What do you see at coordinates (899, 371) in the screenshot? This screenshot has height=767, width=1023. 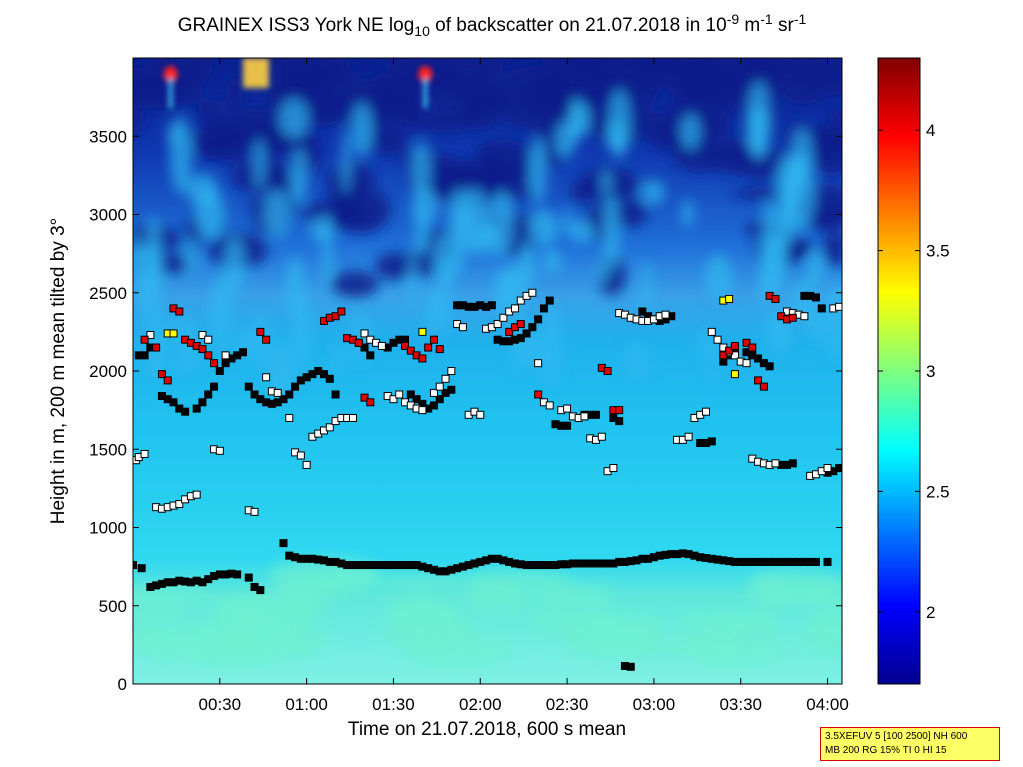 I see `colorbar-gradient` at bounding box center [899, 371].